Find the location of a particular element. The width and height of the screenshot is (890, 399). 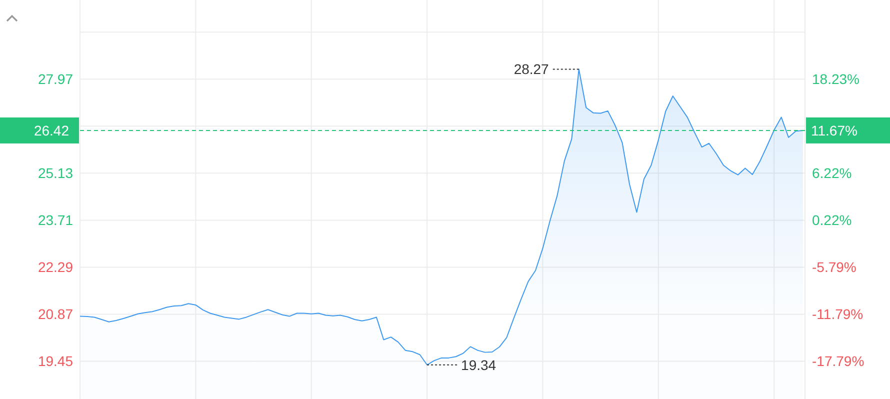

y2-tick-label: 6.22% is located at coordinates (832, 173).